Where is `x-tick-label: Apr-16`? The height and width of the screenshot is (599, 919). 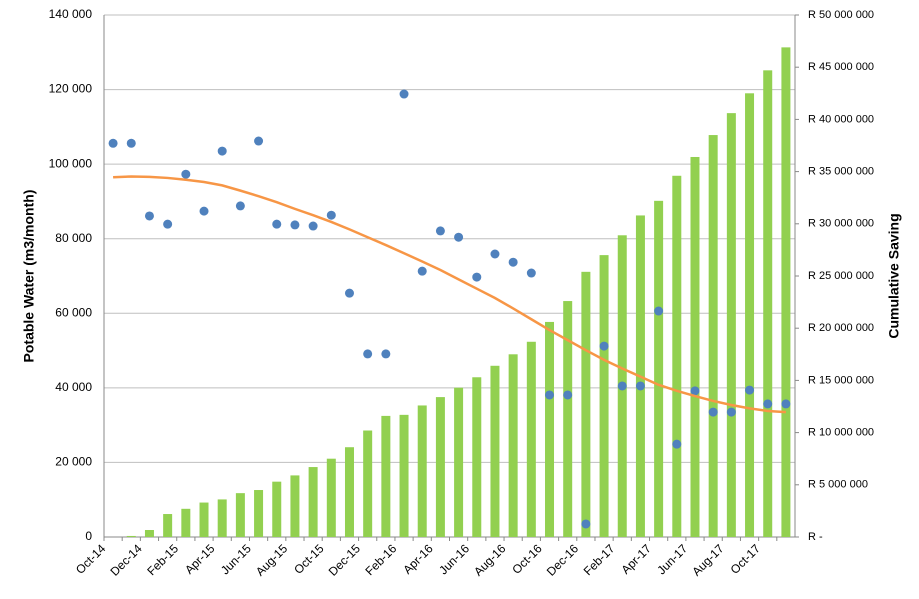
x-tick-label: Apr-16 is located at coordinates (418, 559).